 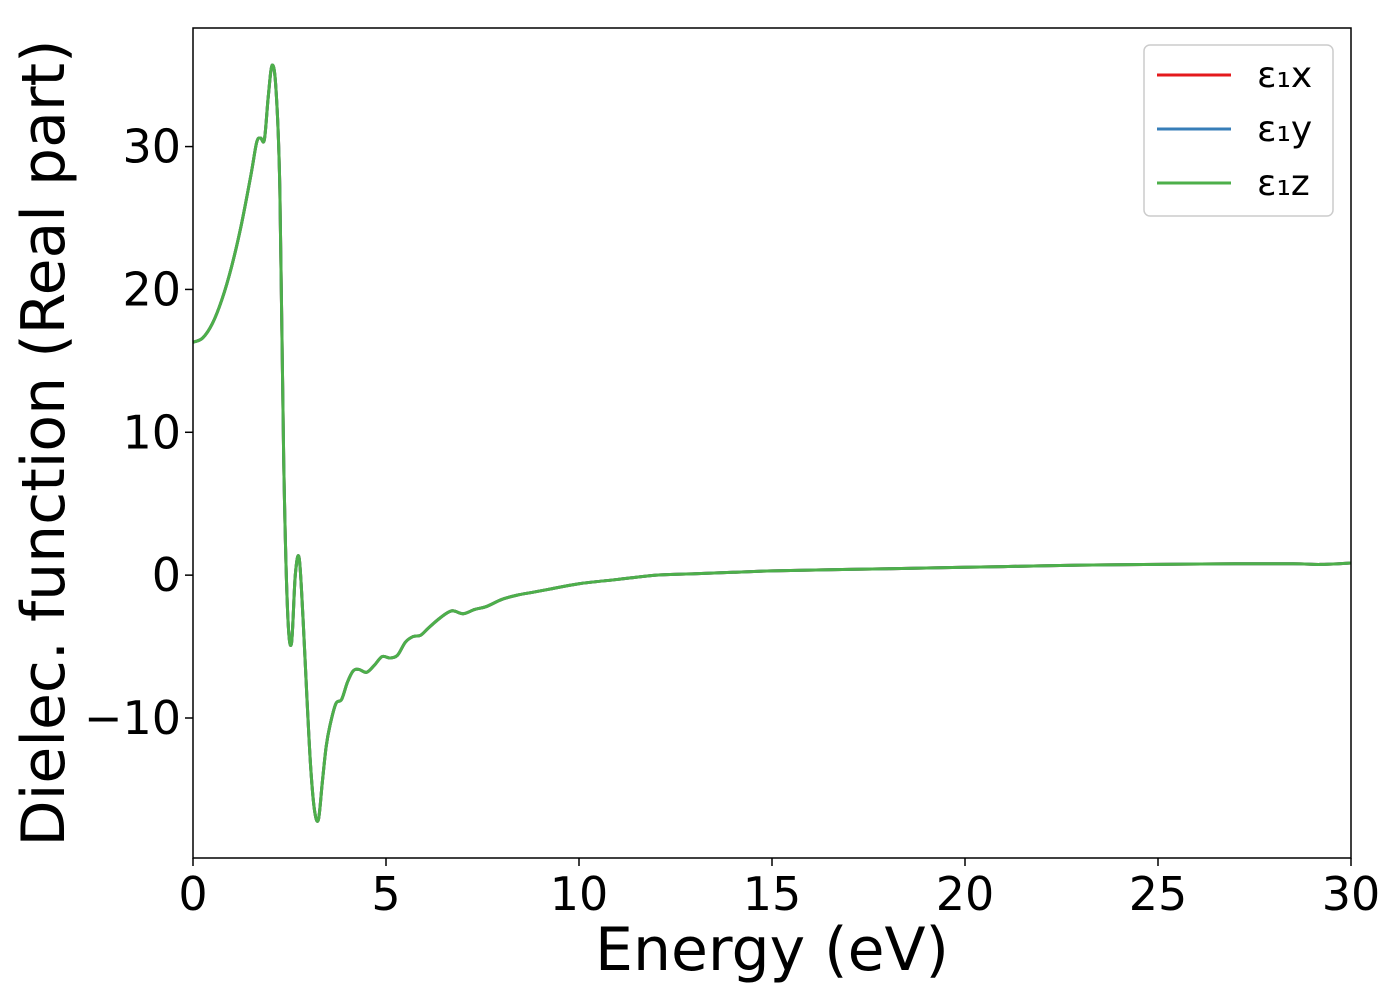 What do you see at coordinates (1351, 894) in the screenshot?
I see `x-tick-label: 30` at bounding box center [1351, 894].